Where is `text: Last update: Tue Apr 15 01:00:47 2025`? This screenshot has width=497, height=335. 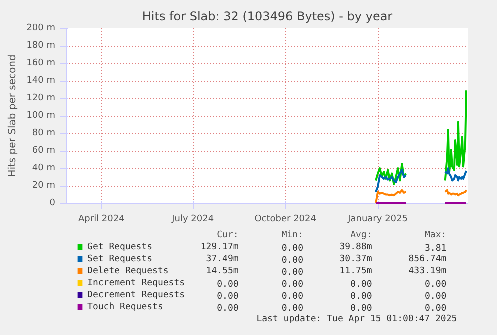
text: Last update: Tue Apr 15 01:00:47 2025 is located at coordinates (357, 319).